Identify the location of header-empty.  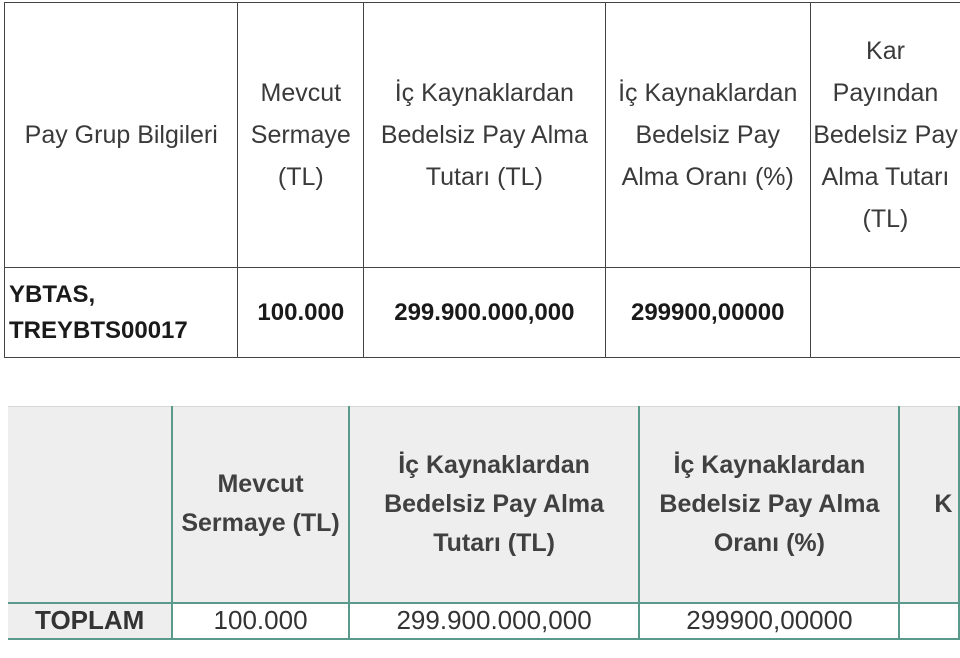
(91, 504).